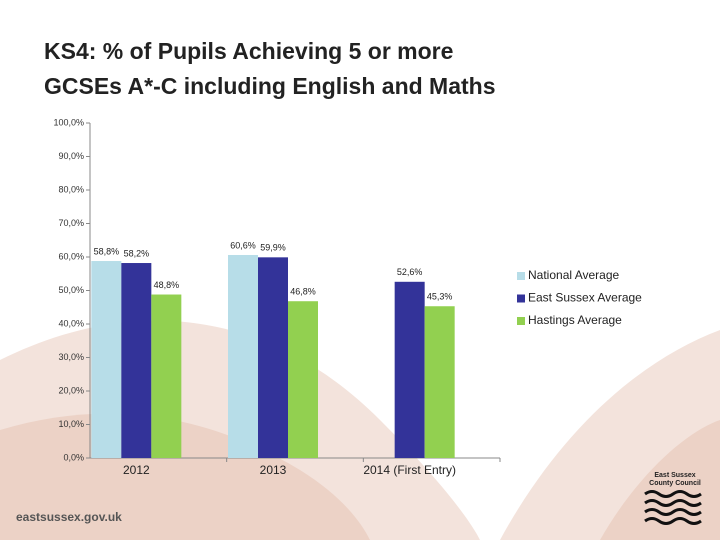 The image size is (720, 540). Describe the element at coordinates (71, 323) in the screenshot. I see `y-tick-label: 40,0%` at that location.